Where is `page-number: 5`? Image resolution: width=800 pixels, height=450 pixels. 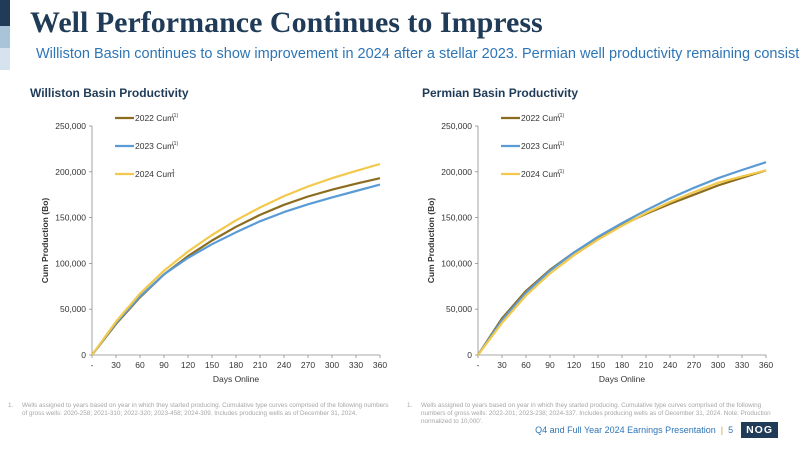 page-number: 5 is located at coordinates (731, 430).